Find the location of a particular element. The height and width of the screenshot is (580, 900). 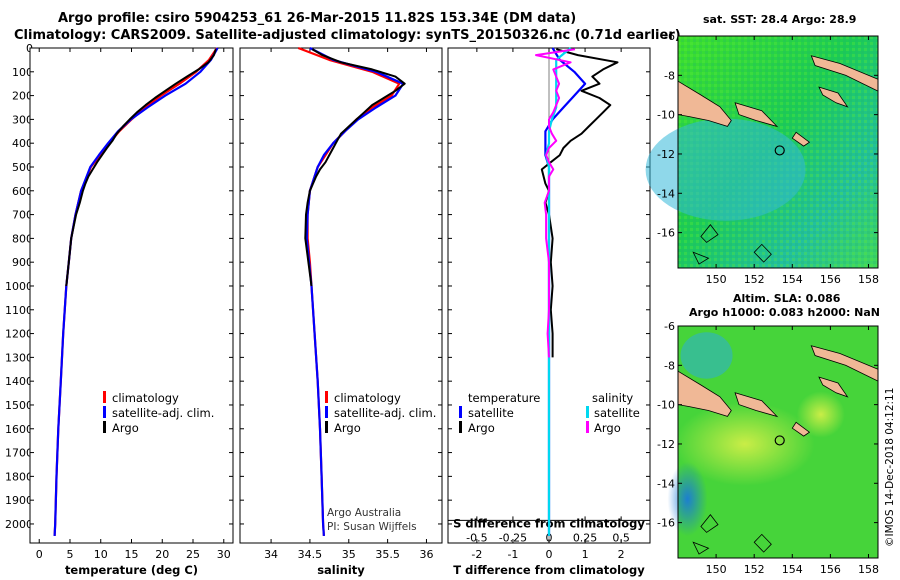

depth-tick-label: 900 is located at coordinates (22, 262).